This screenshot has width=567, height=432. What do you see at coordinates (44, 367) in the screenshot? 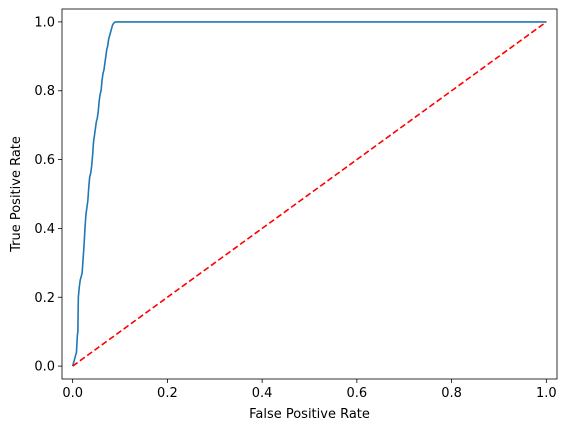
I see `y-tick-label: 0.0` at bounding box center [44, 367].